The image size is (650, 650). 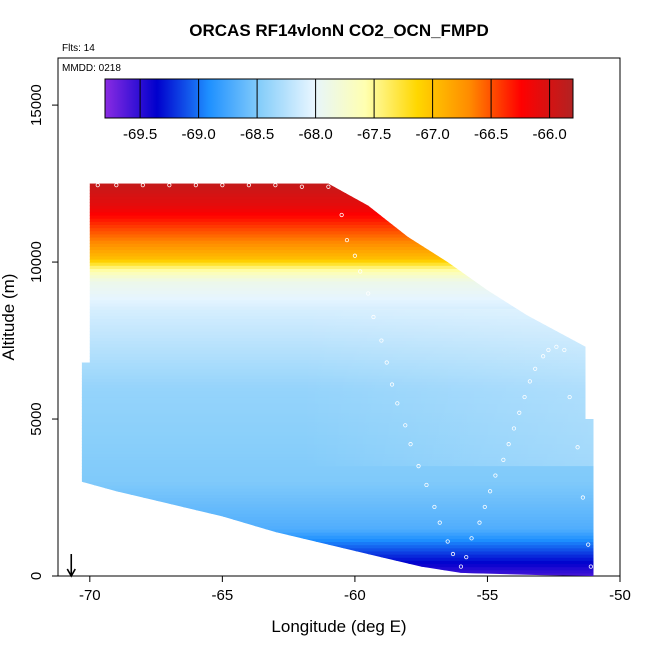 What do you see at coordinates (491, 134) in the screenshot?
I see `colorbar-tick-label: -66.5` at bounding box center [491, 134].